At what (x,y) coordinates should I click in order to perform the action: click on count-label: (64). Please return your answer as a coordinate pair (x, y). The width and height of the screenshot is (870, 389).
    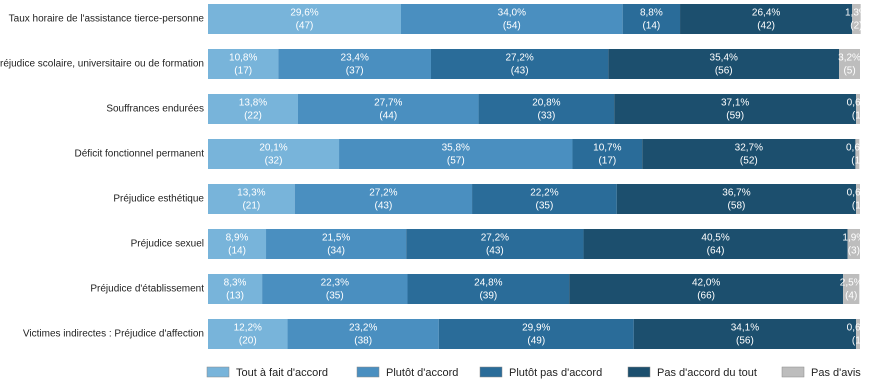
    Looking at the image, I should click on (716, 251).